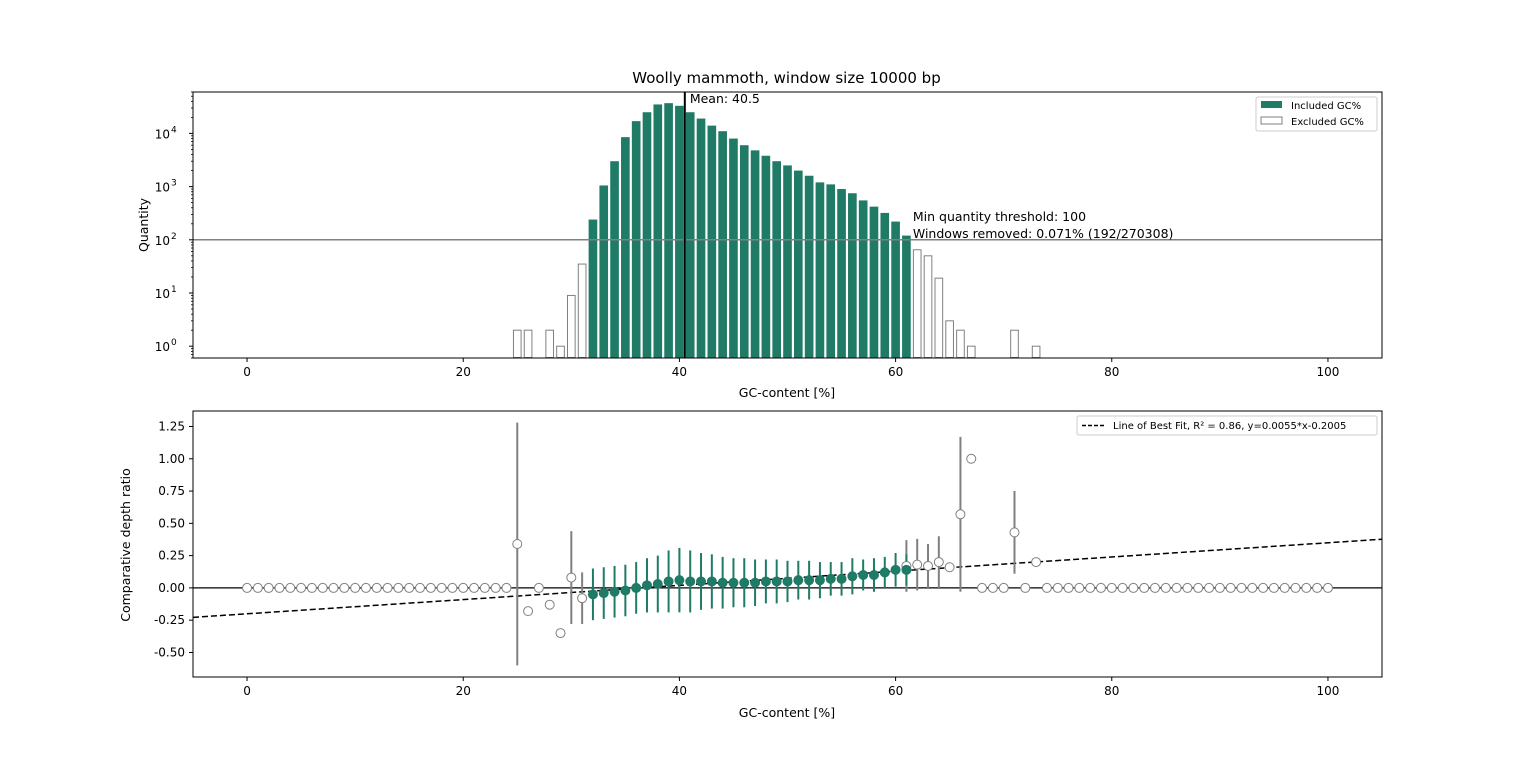  I want to click on histogram-x-axis-label: GC-content [%], so click(787, 392).